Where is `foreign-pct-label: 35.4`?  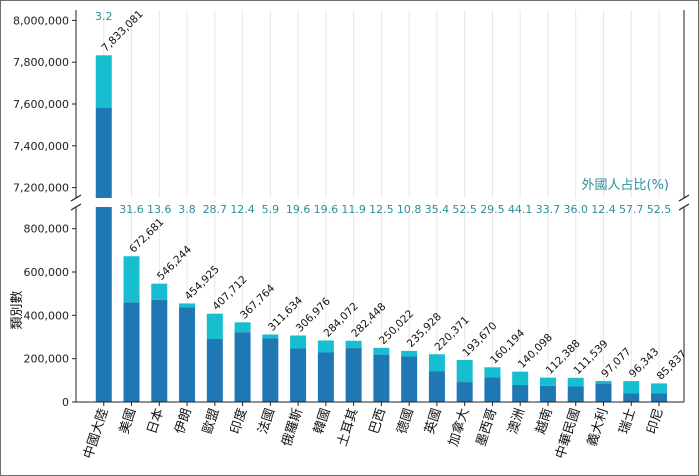 foreign-pct-label: 35.4 is located at coordinates (437, 209).